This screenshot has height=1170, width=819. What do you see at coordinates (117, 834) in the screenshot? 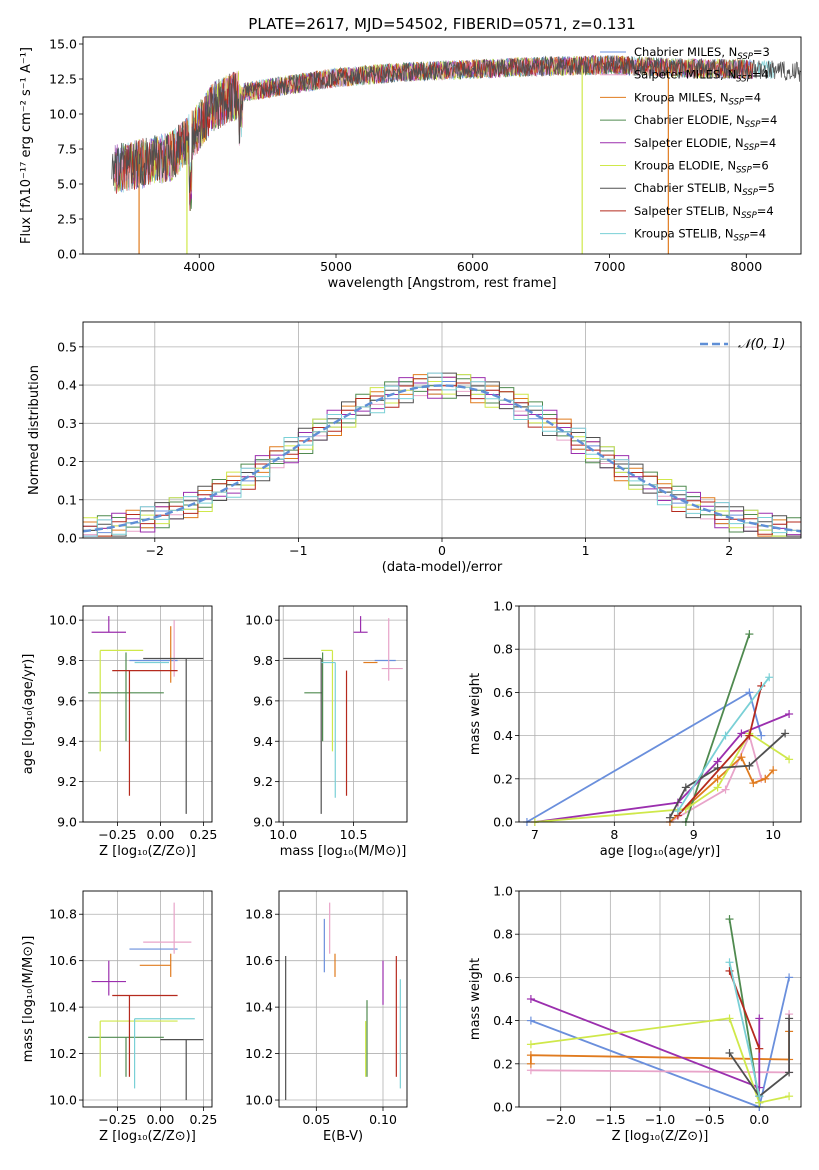
I see `x-tick-label: −0.25` at bounding box center [117, 834].